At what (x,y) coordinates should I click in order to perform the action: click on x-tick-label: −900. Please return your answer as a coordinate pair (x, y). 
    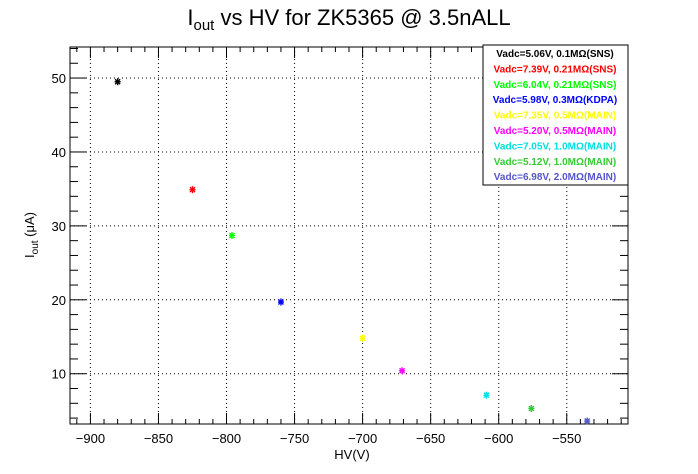
    Looking at the image, I should click on (90, 438).